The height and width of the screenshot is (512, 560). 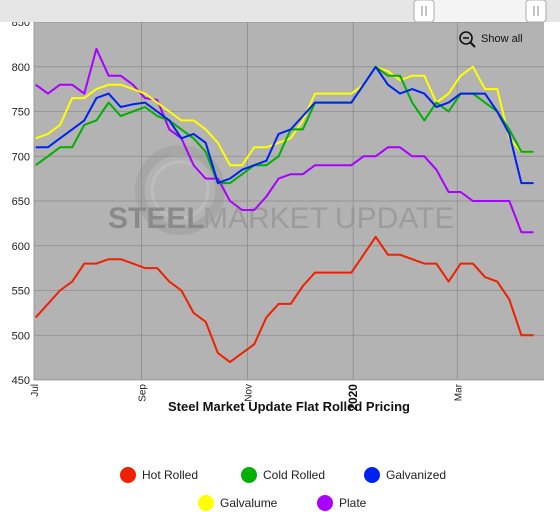 What do you see at coordinates (416, 475) in the screenshot?
I see `legend-label: Galvanized` at bounding box center [416, 475].